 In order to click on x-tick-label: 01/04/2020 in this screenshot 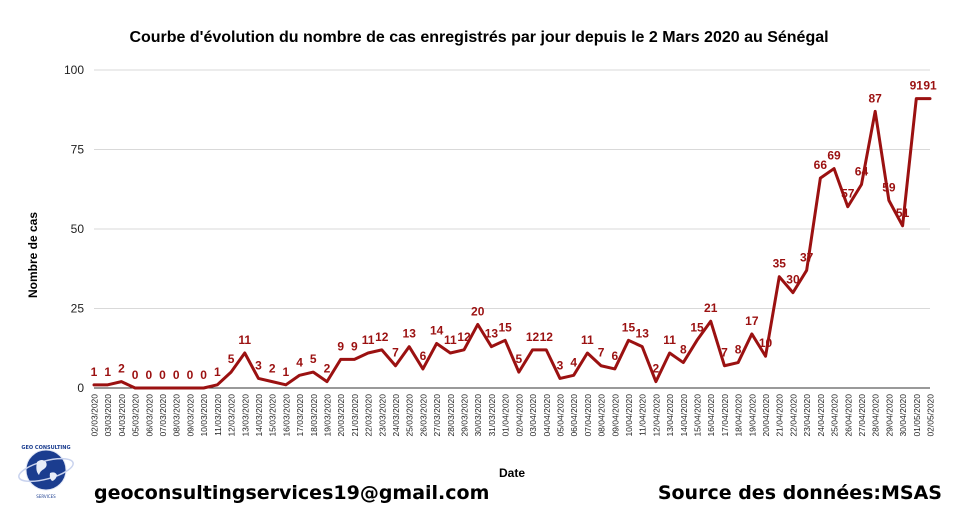, I will do `click(506, 415)`.